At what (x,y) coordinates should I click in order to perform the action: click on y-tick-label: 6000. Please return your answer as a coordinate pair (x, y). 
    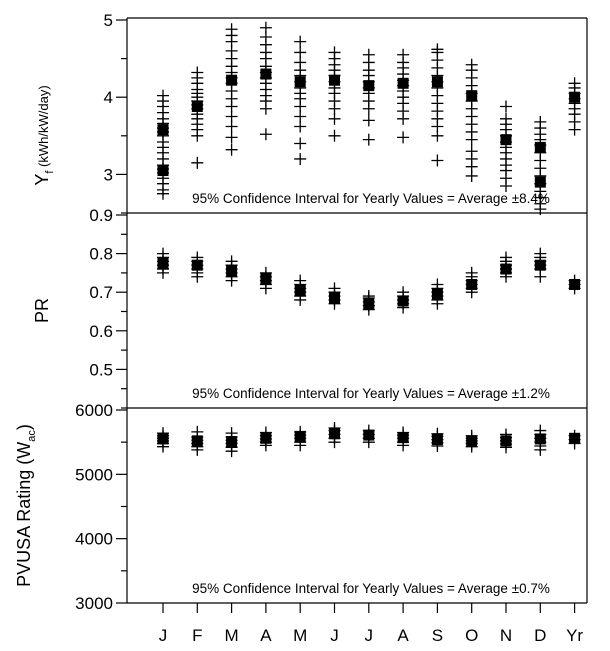
    Looking at the image, I should click on (94, 410).